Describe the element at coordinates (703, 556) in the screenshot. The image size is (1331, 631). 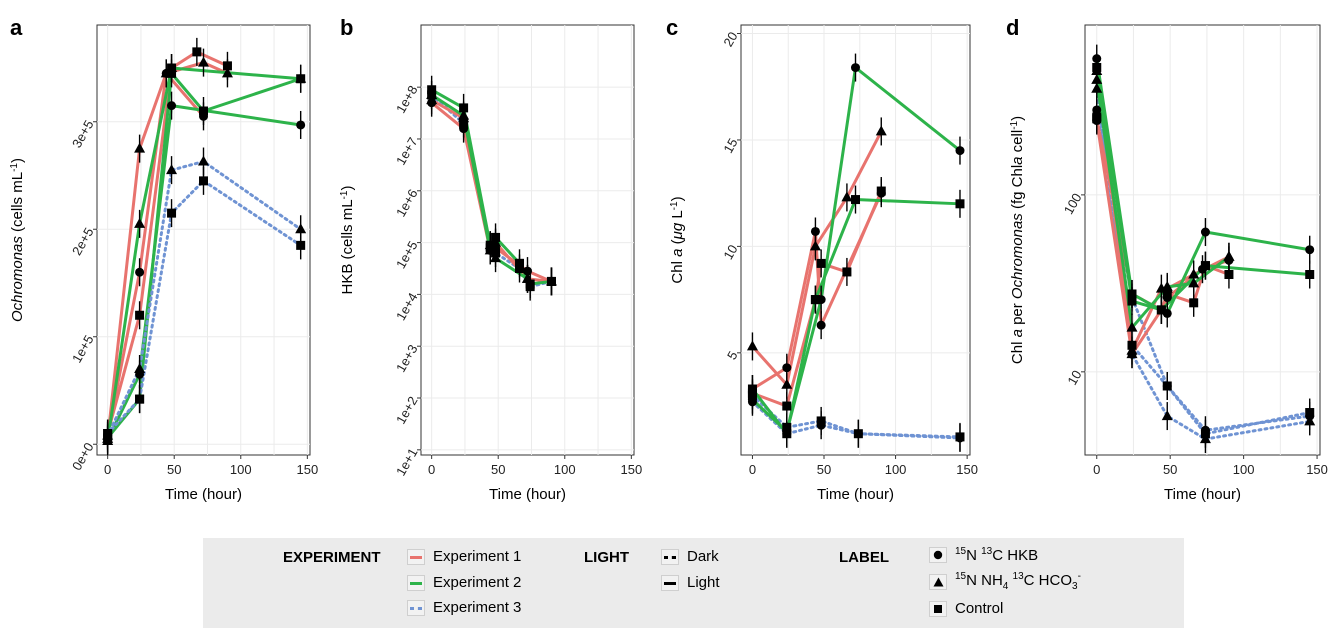
I see `legend-label-dark: Dark` at that location.